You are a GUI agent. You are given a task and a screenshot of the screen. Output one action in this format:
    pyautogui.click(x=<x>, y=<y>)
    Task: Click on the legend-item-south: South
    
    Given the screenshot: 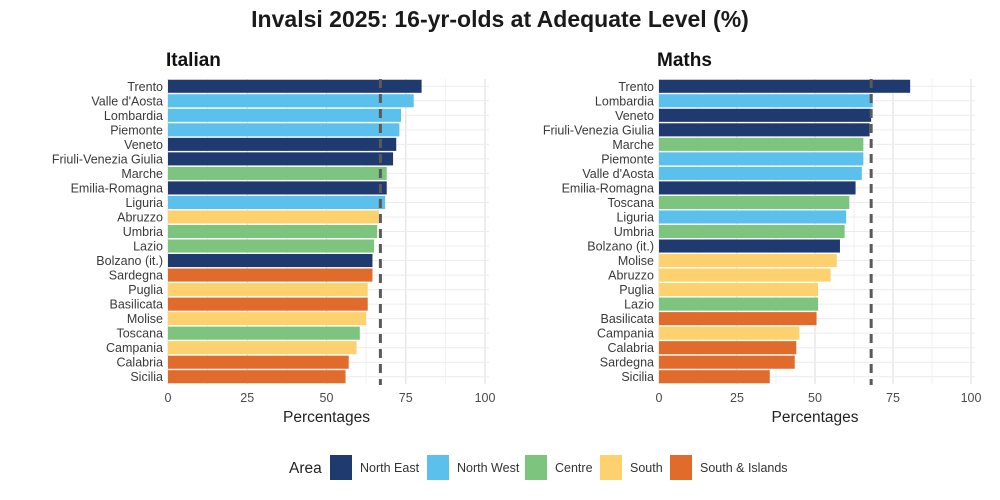 What is the action you would take?
    pyautogui.click(x=631, y=467)
    